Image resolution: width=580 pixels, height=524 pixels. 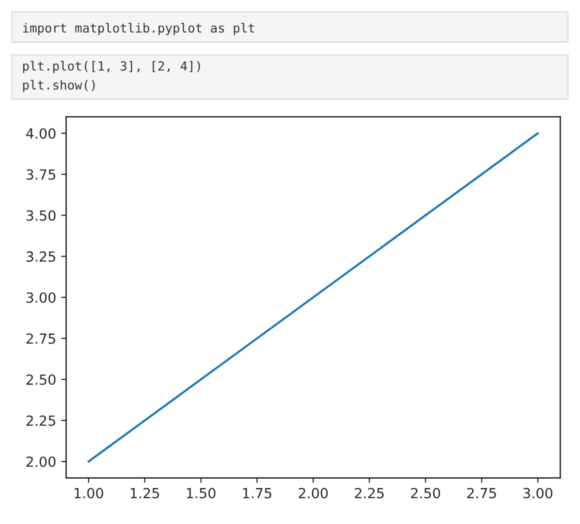 I want to click on x-tick-label: 2.00, so click(x=313, y=493).